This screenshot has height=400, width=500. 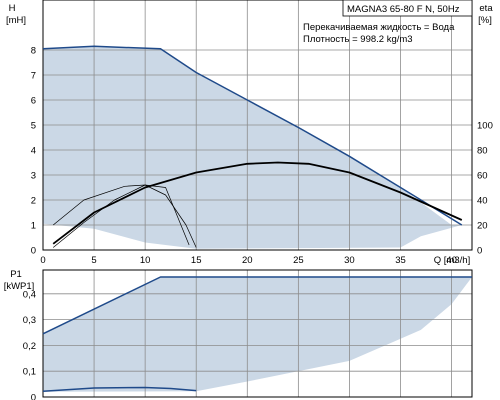 I want to click on model-title-box, so click(x=407, y=8).